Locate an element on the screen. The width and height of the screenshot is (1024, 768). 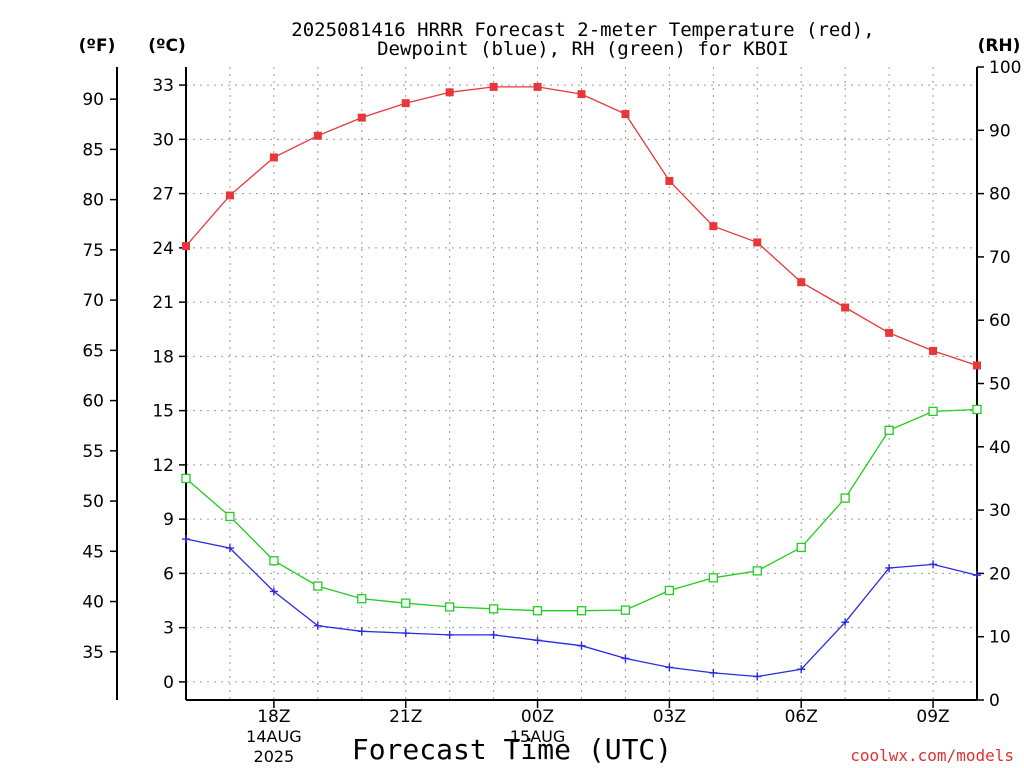
celsius-tick-label: 27 is located at coordinates (163, 195).